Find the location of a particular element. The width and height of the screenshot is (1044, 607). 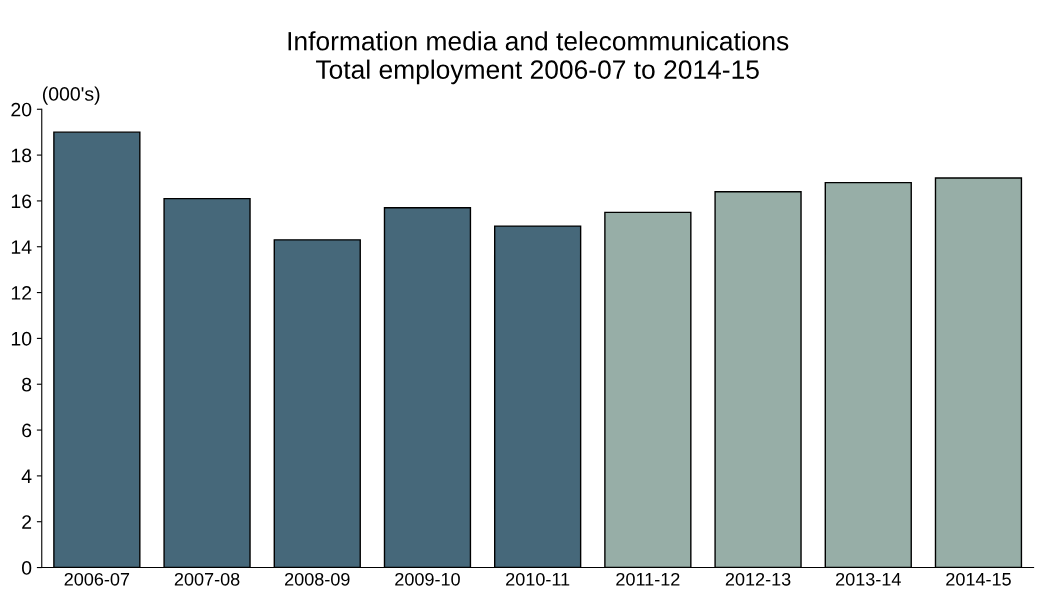

y-tick-label: 20 is located at coordinates (21, 109).